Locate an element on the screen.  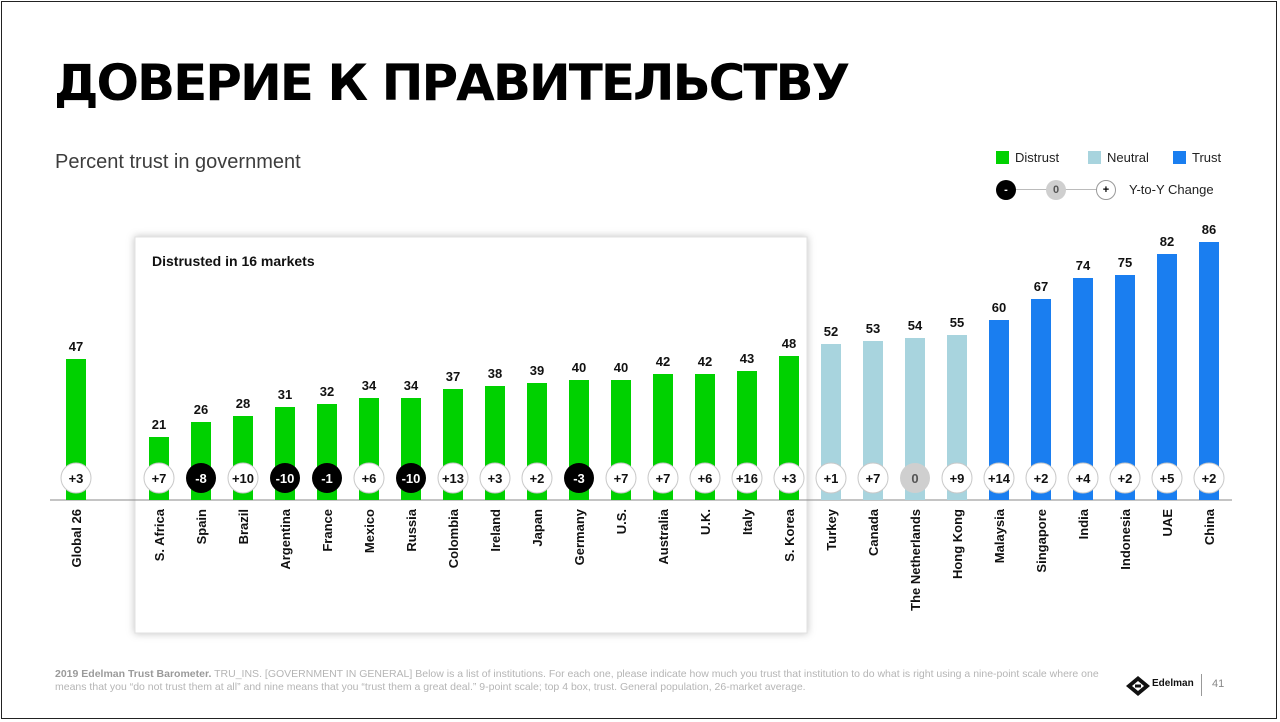
bar-turkey is located at coordinates (831, 422).